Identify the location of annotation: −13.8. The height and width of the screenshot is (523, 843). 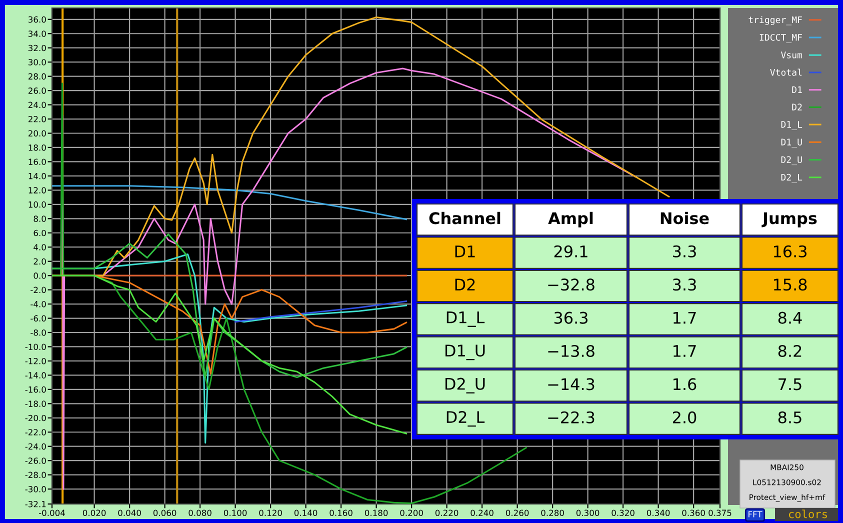
(571, 351).